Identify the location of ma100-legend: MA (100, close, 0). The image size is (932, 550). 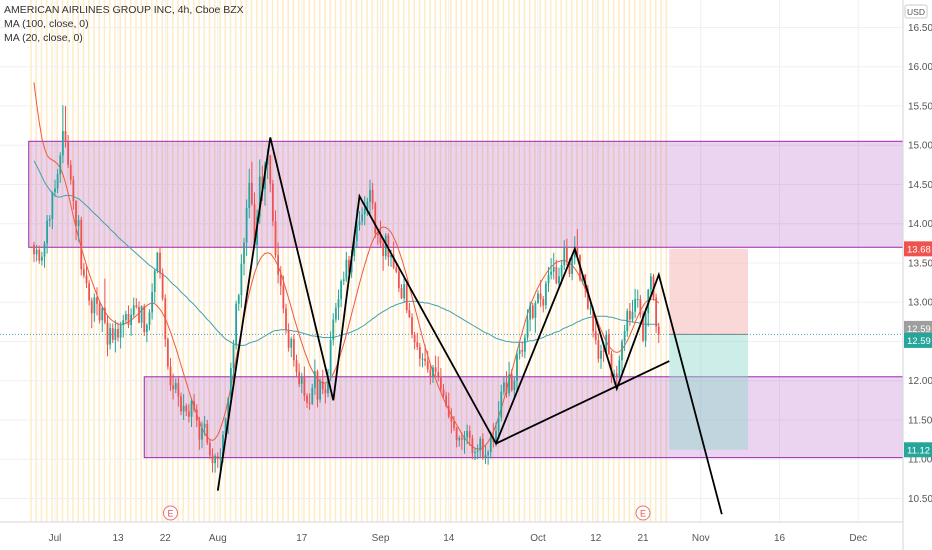
(46, 24).